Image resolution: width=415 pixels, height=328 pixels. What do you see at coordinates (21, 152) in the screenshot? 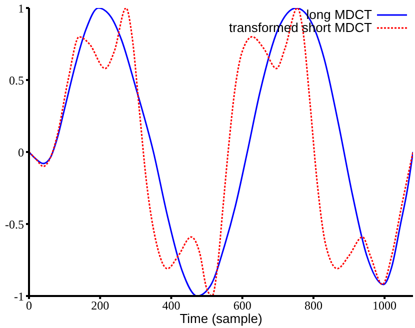
I see `y-tick-label: 0` at bounding box center [21, 152].